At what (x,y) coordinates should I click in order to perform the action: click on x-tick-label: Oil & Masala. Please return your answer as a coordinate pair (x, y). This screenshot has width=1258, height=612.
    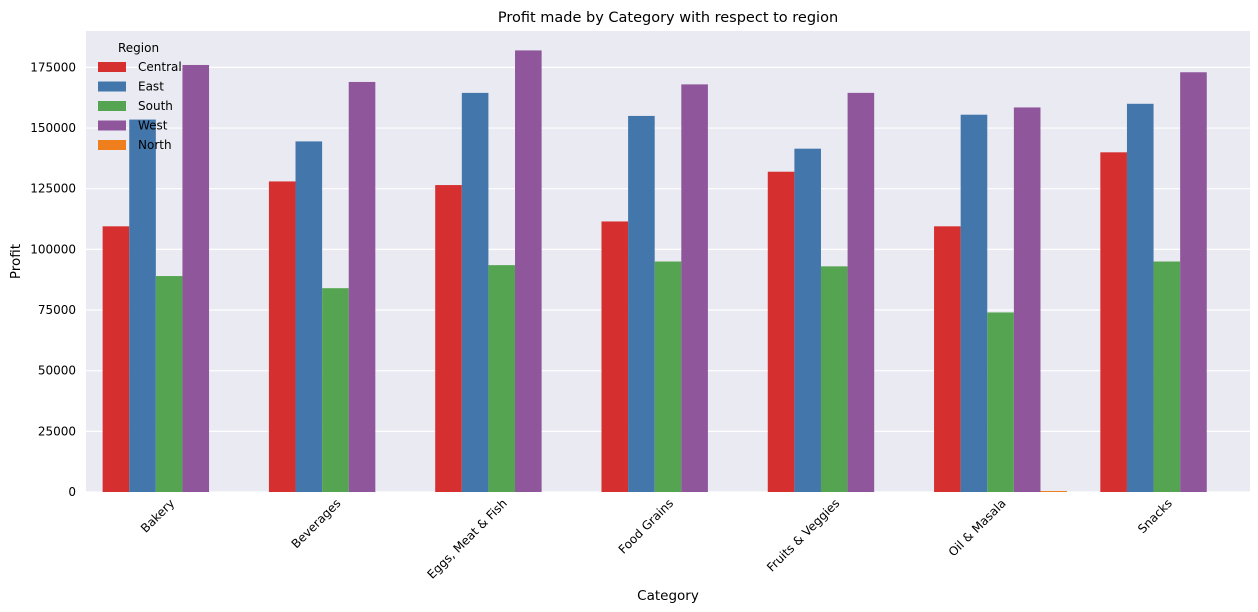
    Looking at the image, I should click on (977, 527).